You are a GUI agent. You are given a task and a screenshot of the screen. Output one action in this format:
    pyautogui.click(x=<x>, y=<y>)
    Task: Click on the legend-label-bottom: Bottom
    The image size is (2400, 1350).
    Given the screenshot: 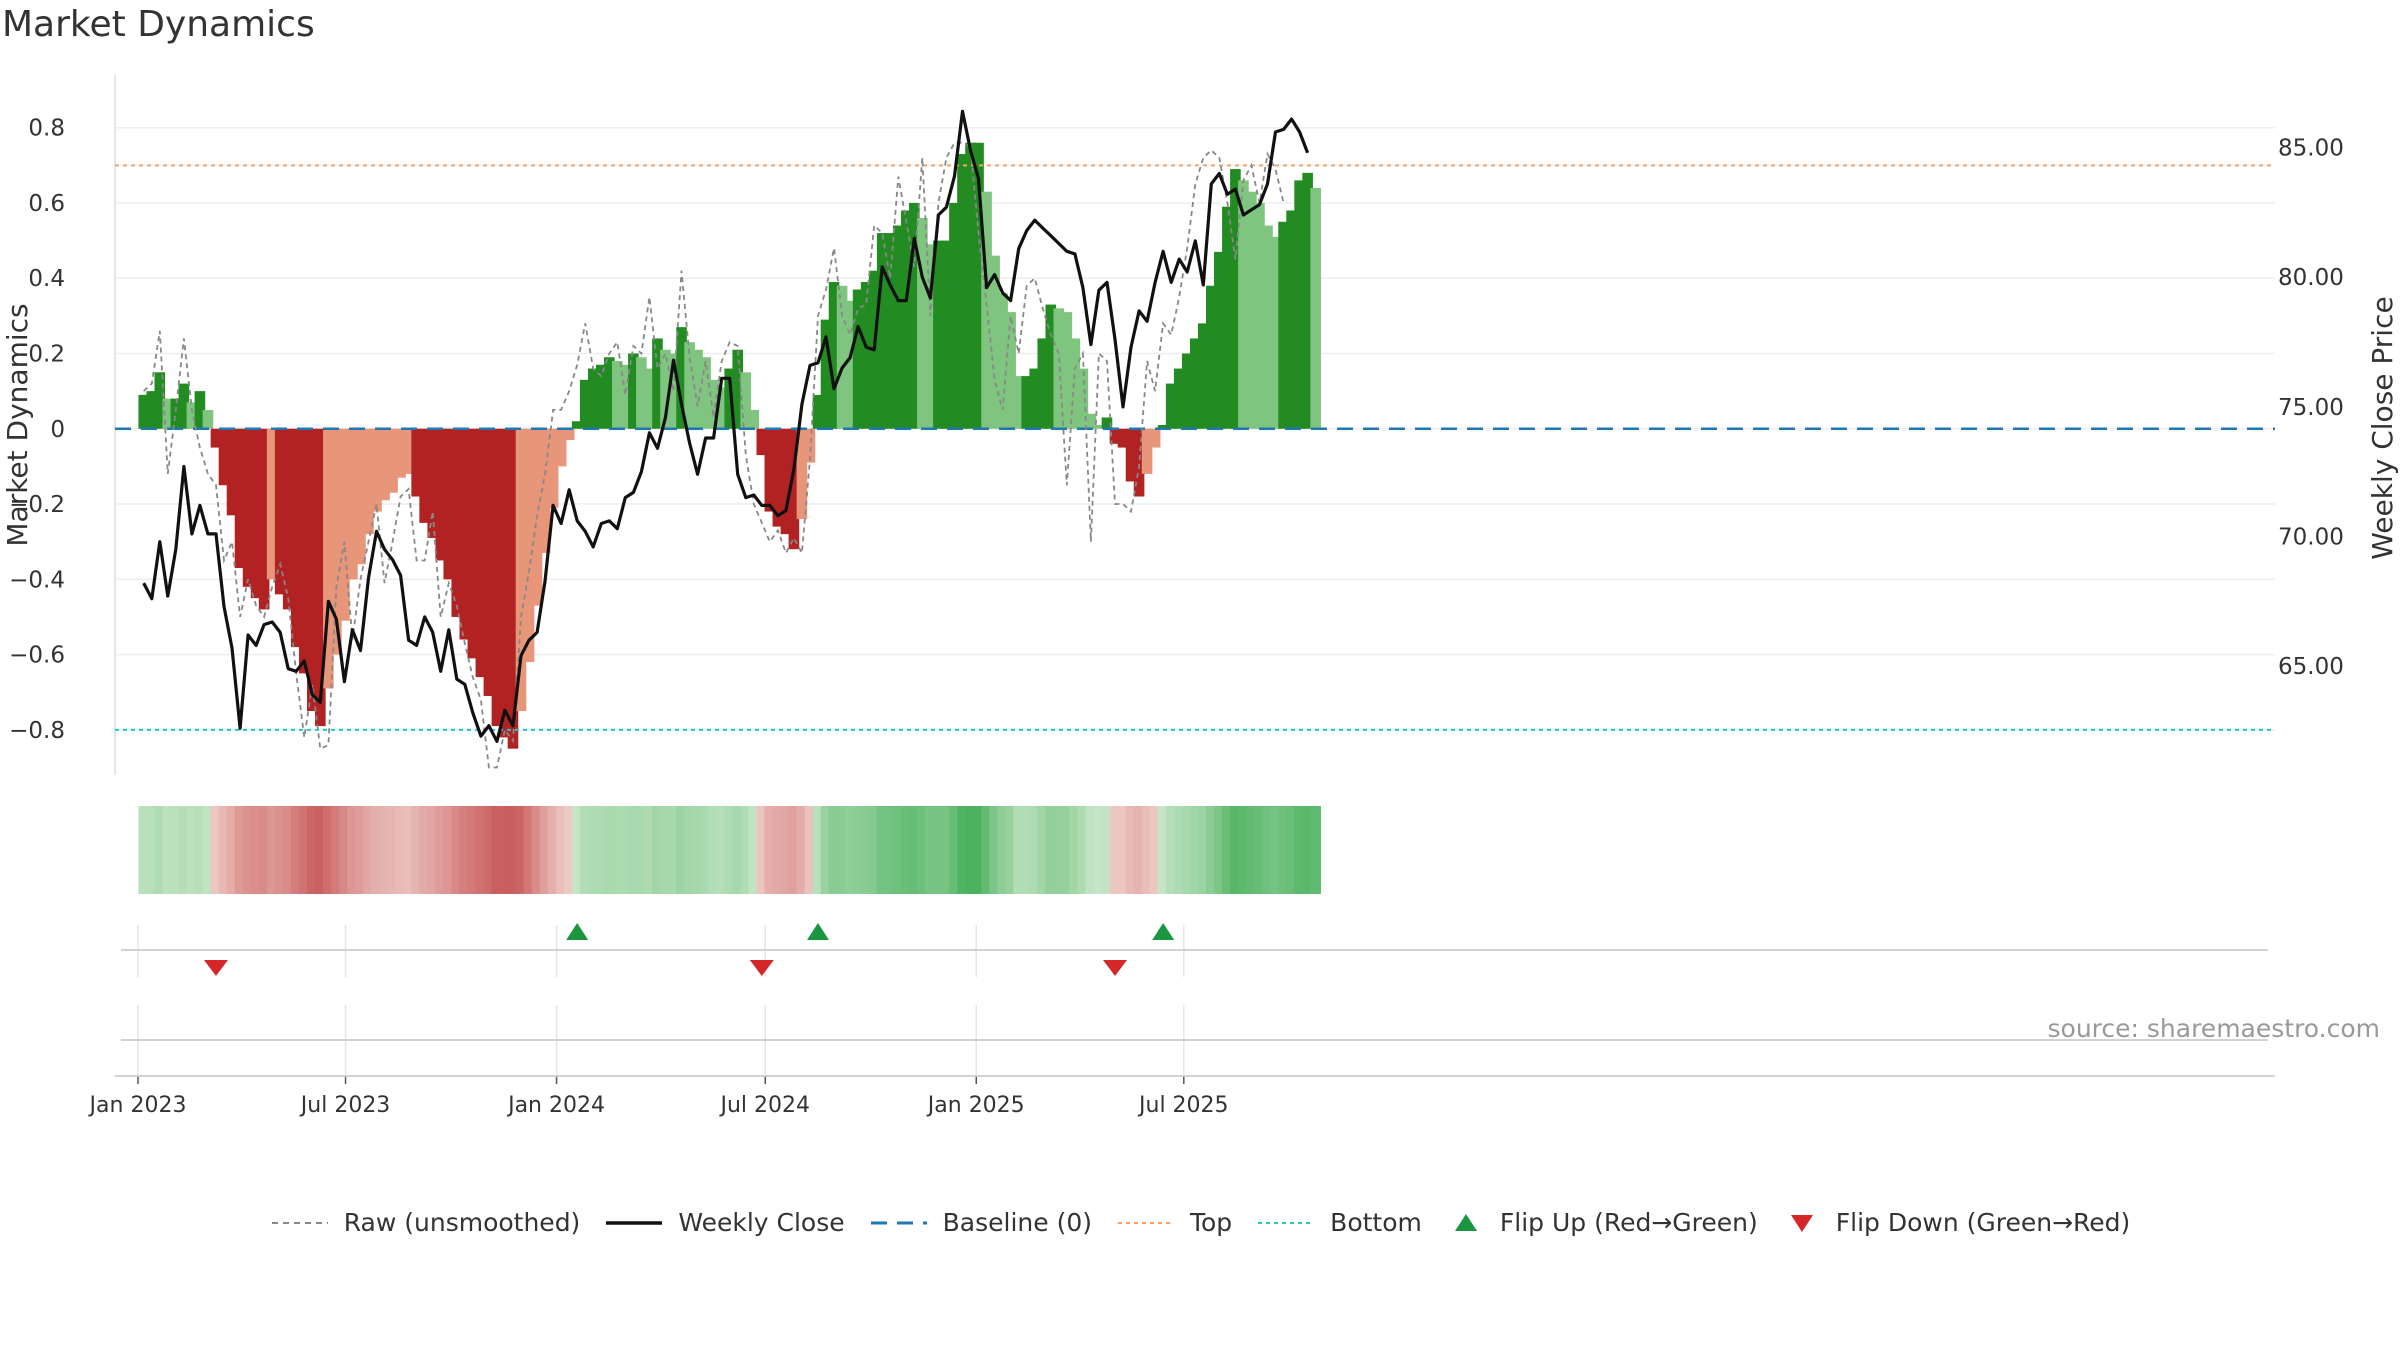 What is the action you would take?
    pyautogui.click(x=1376, y=1222)
    